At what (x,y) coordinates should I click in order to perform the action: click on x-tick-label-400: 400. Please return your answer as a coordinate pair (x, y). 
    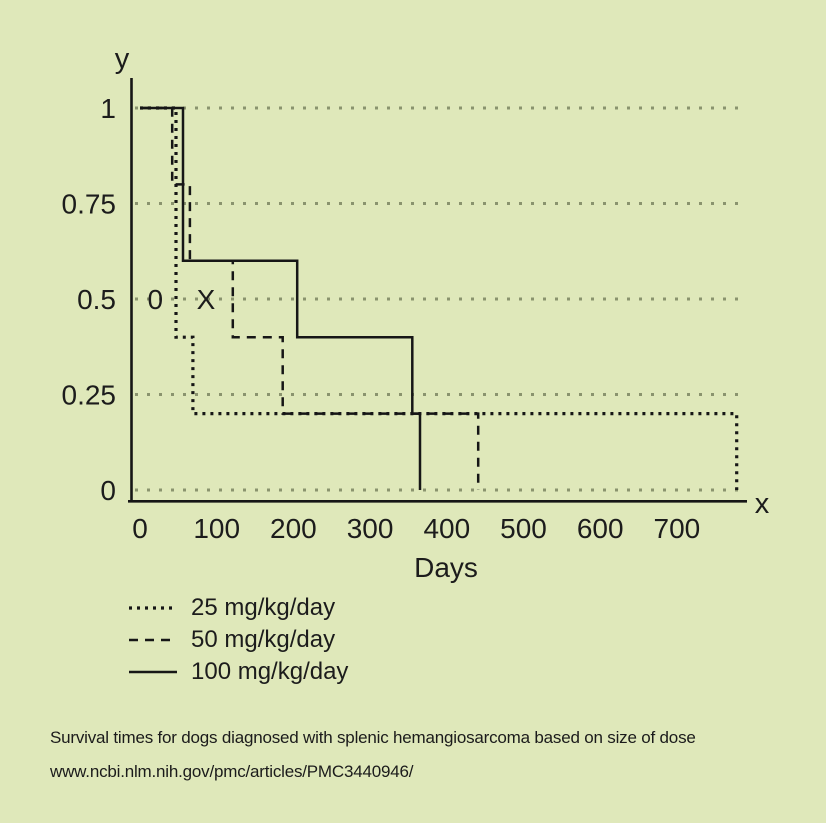
    Looking at the image, I should click on (446, 528).